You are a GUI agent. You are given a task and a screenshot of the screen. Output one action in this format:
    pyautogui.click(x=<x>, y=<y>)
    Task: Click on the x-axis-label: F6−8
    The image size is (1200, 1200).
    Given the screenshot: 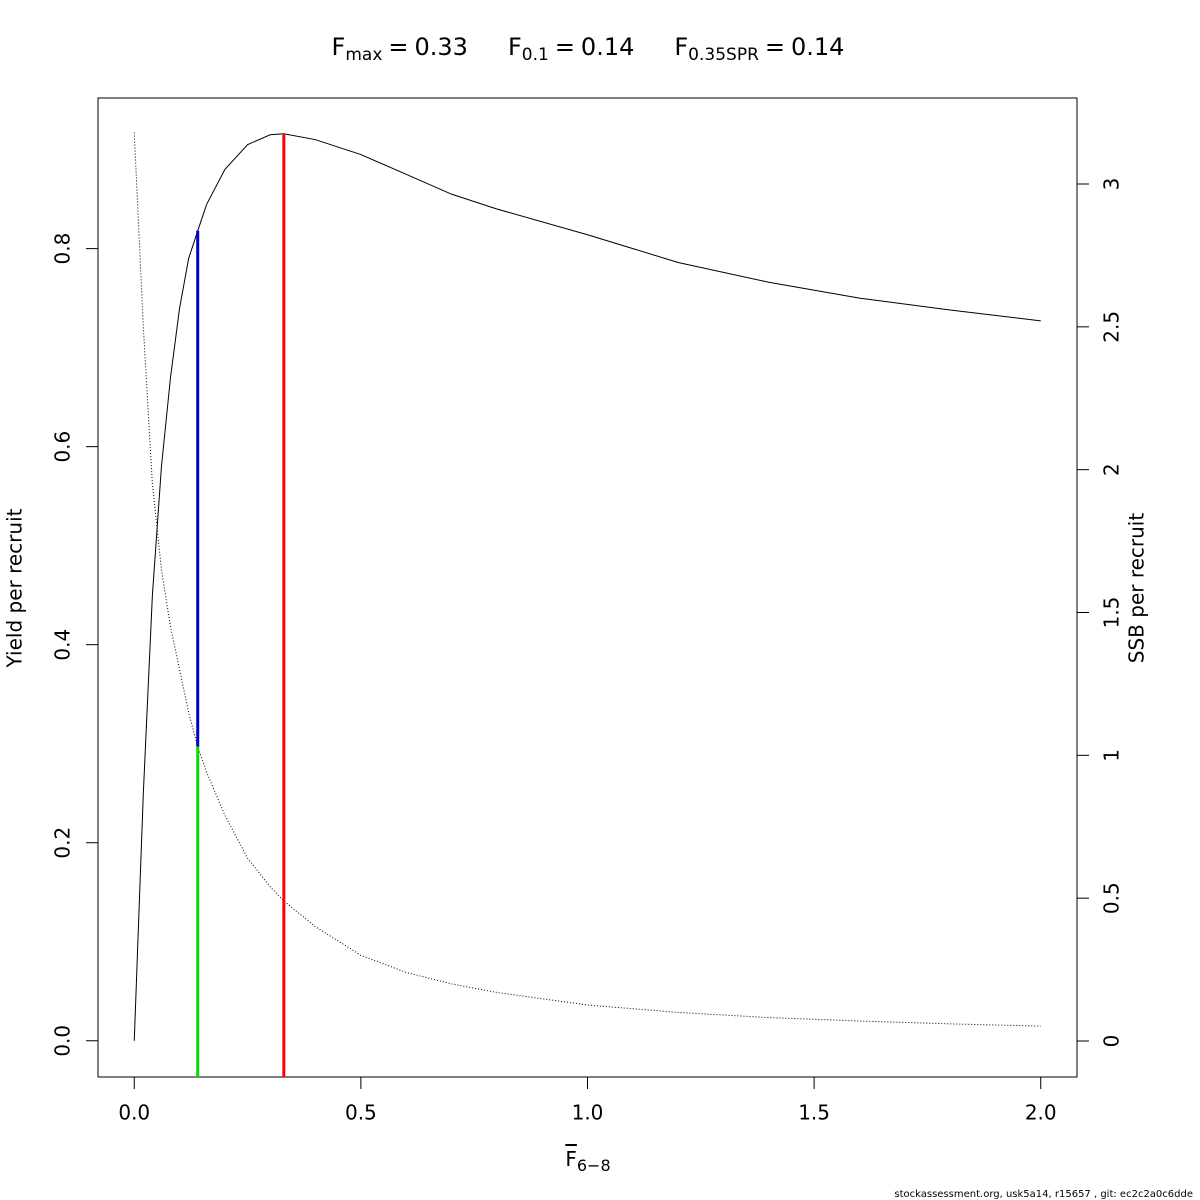 What is the action you would take?
    pyautogui.click(x=587, y=1161)
    